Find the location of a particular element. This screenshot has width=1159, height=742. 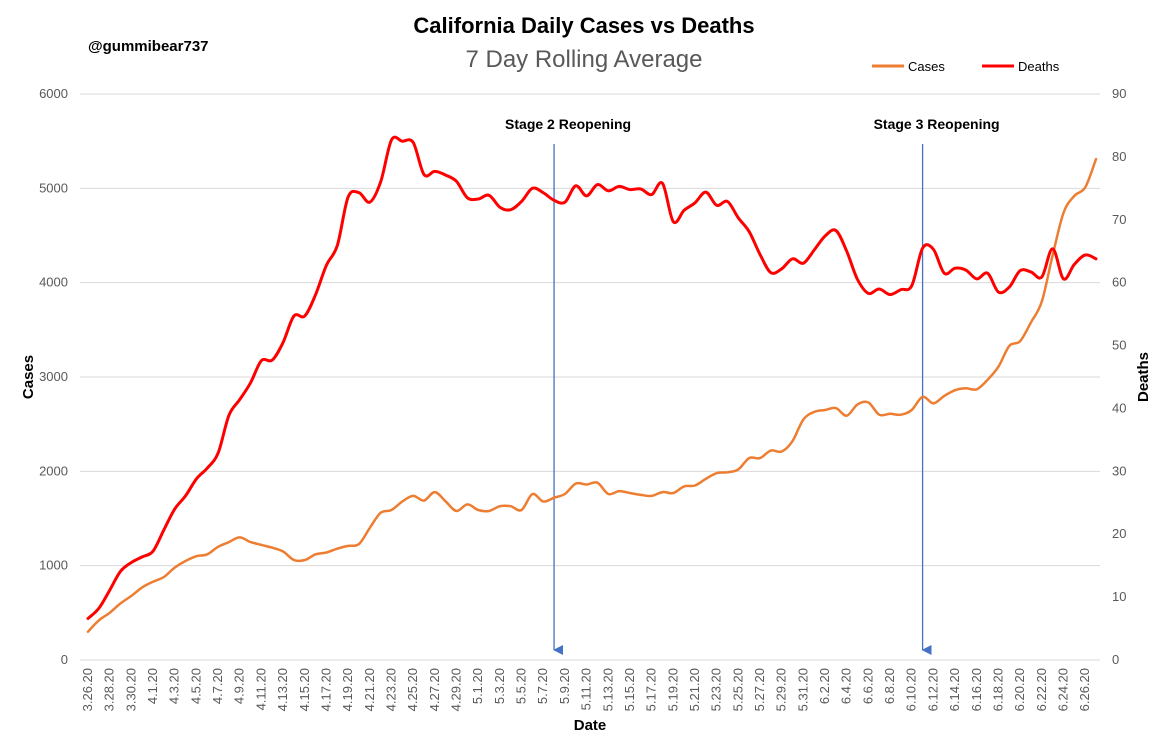

x-tick-label: 5.25.20 is located at coordinates (737, 689).